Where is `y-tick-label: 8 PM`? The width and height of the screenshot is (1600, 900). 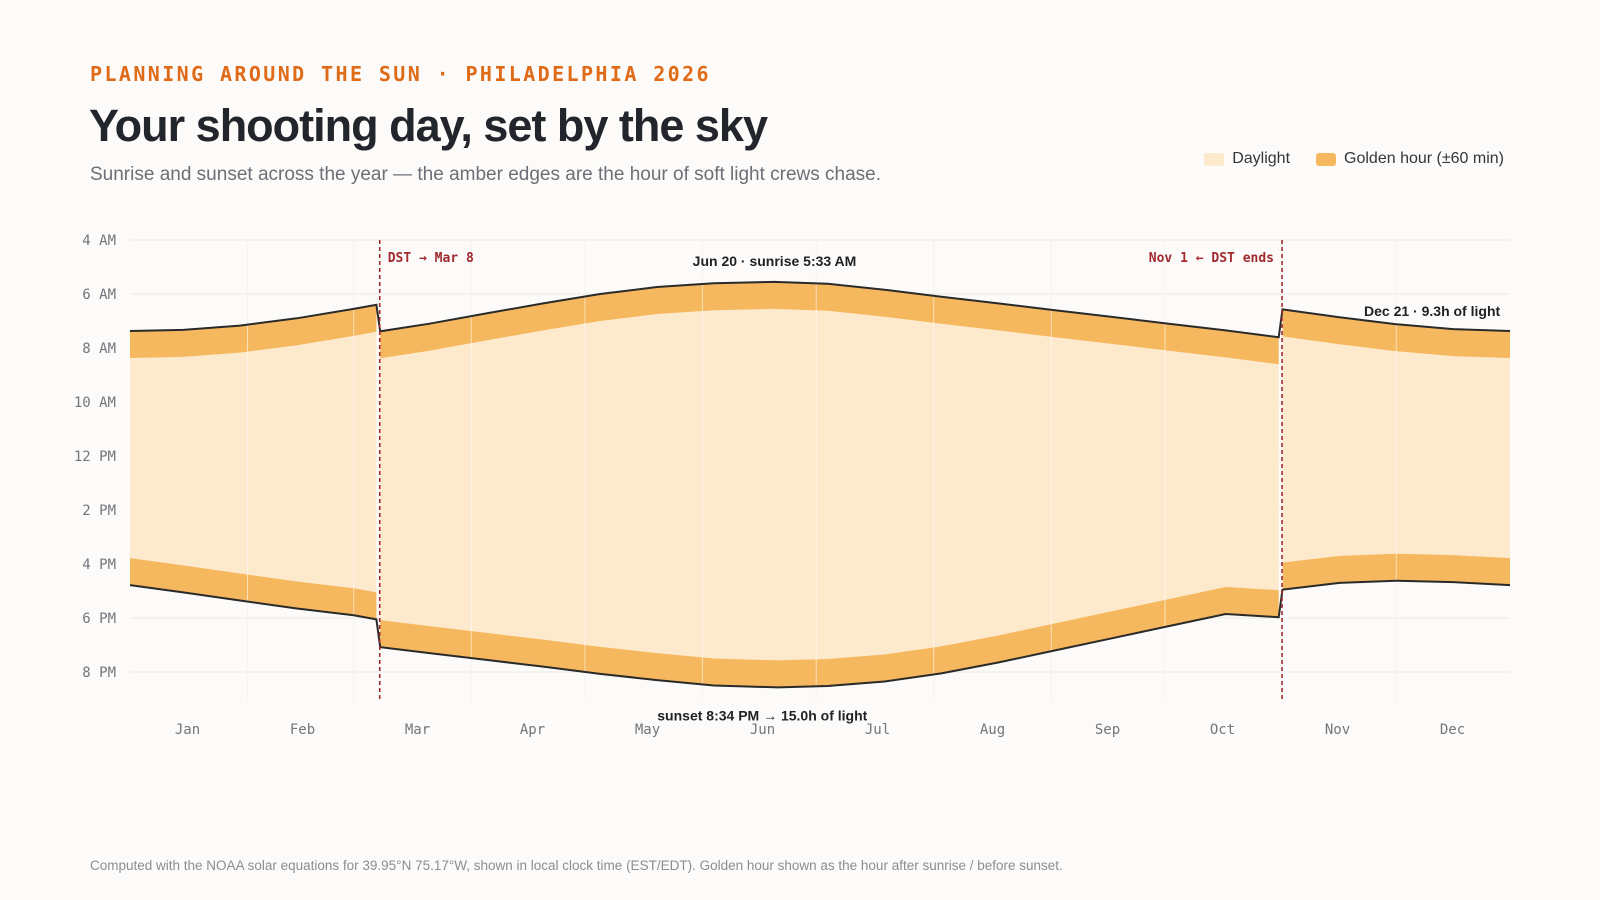
y-tick-label: 8 PM is located at coordinates (99, 673).